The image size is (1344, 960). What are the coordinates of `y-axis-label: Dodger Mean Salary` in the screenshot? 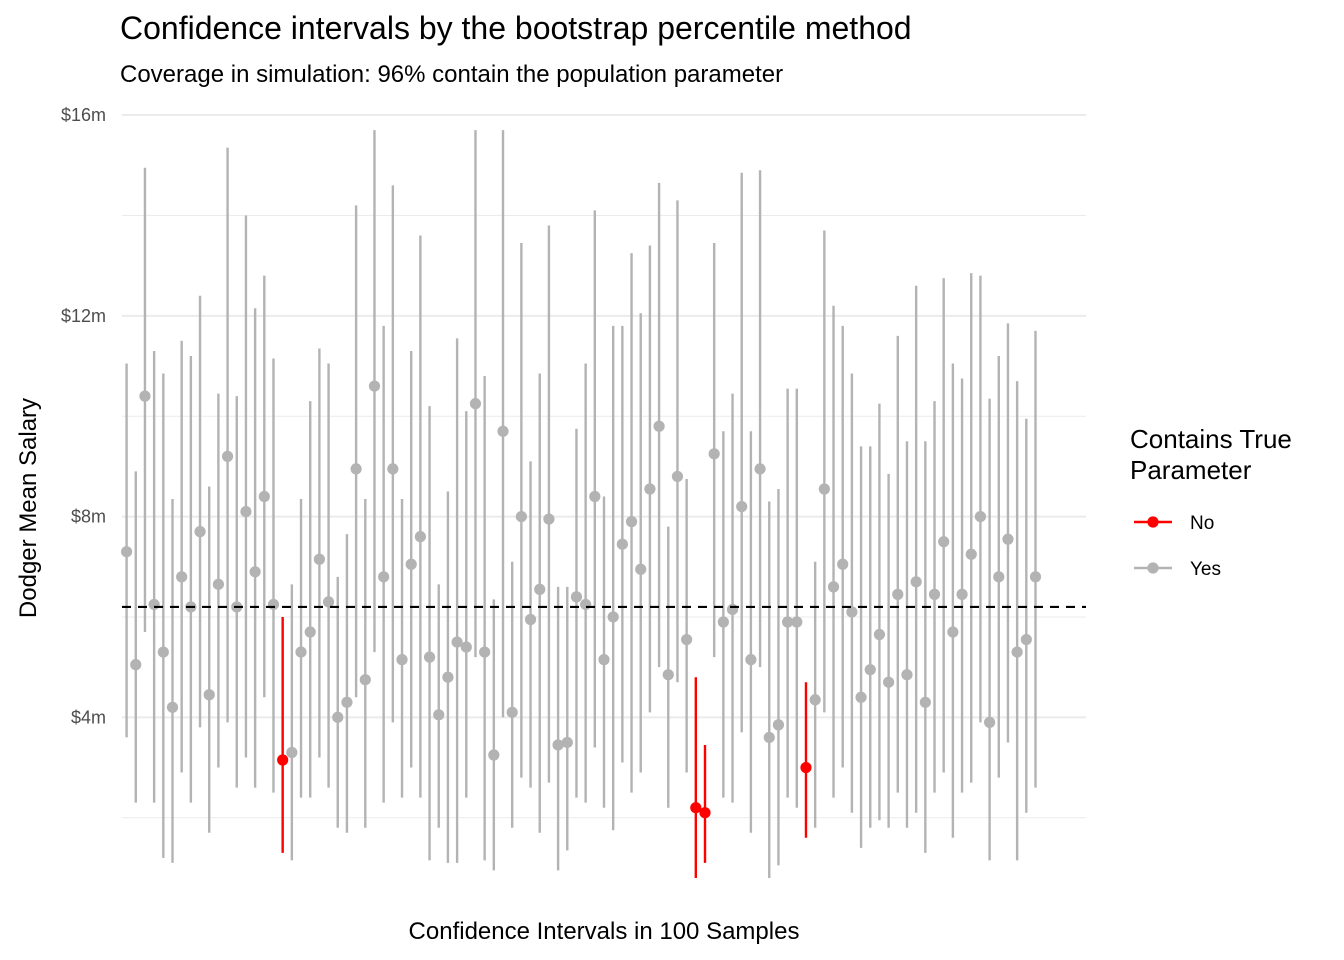 It's located at (28, 508).